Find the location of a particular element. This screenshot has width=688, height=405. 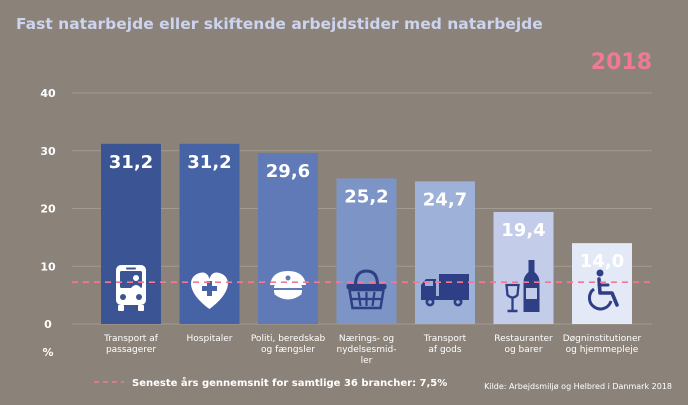

category-label-line: og fængsler is located at coordinates (288, 350).